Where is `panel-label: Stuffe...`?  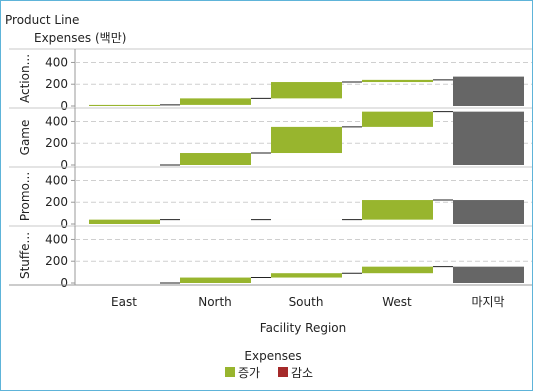 panel-label: Stuffe... is located at coordinates (25, 255).